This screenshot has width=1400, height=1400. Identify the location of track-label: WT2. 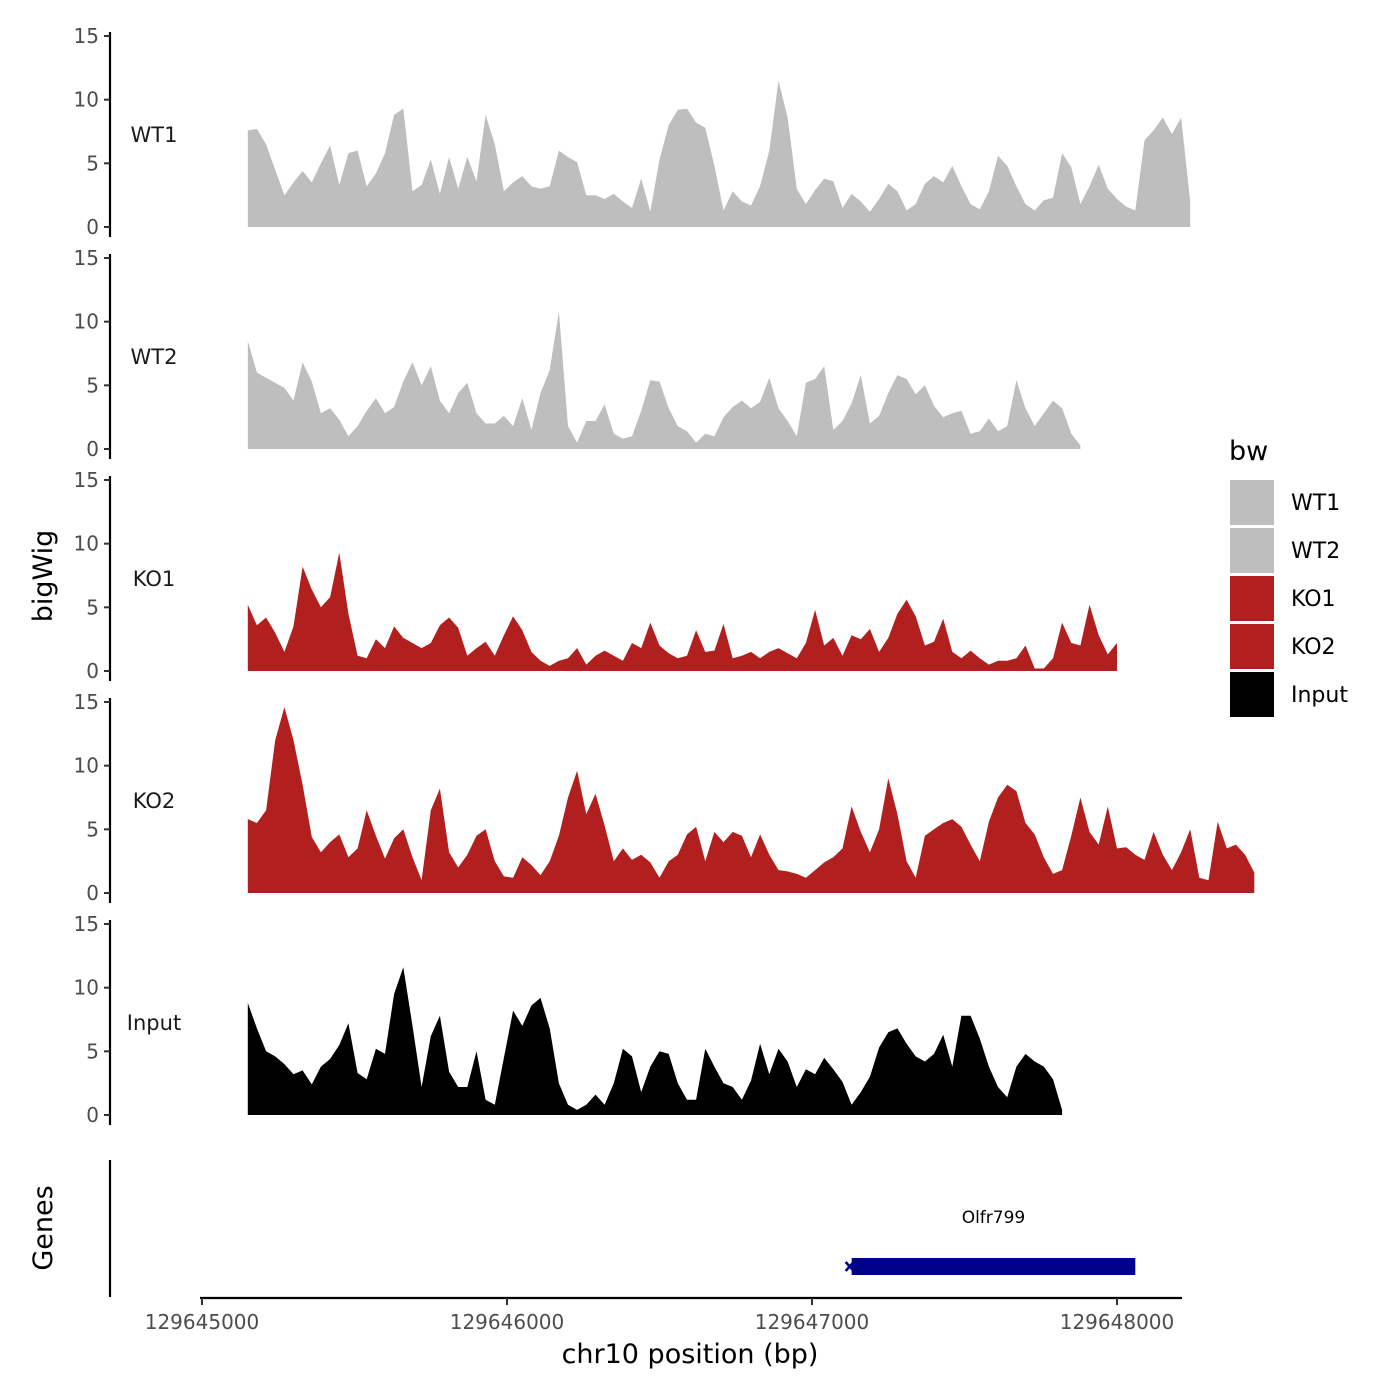
(154, 357).